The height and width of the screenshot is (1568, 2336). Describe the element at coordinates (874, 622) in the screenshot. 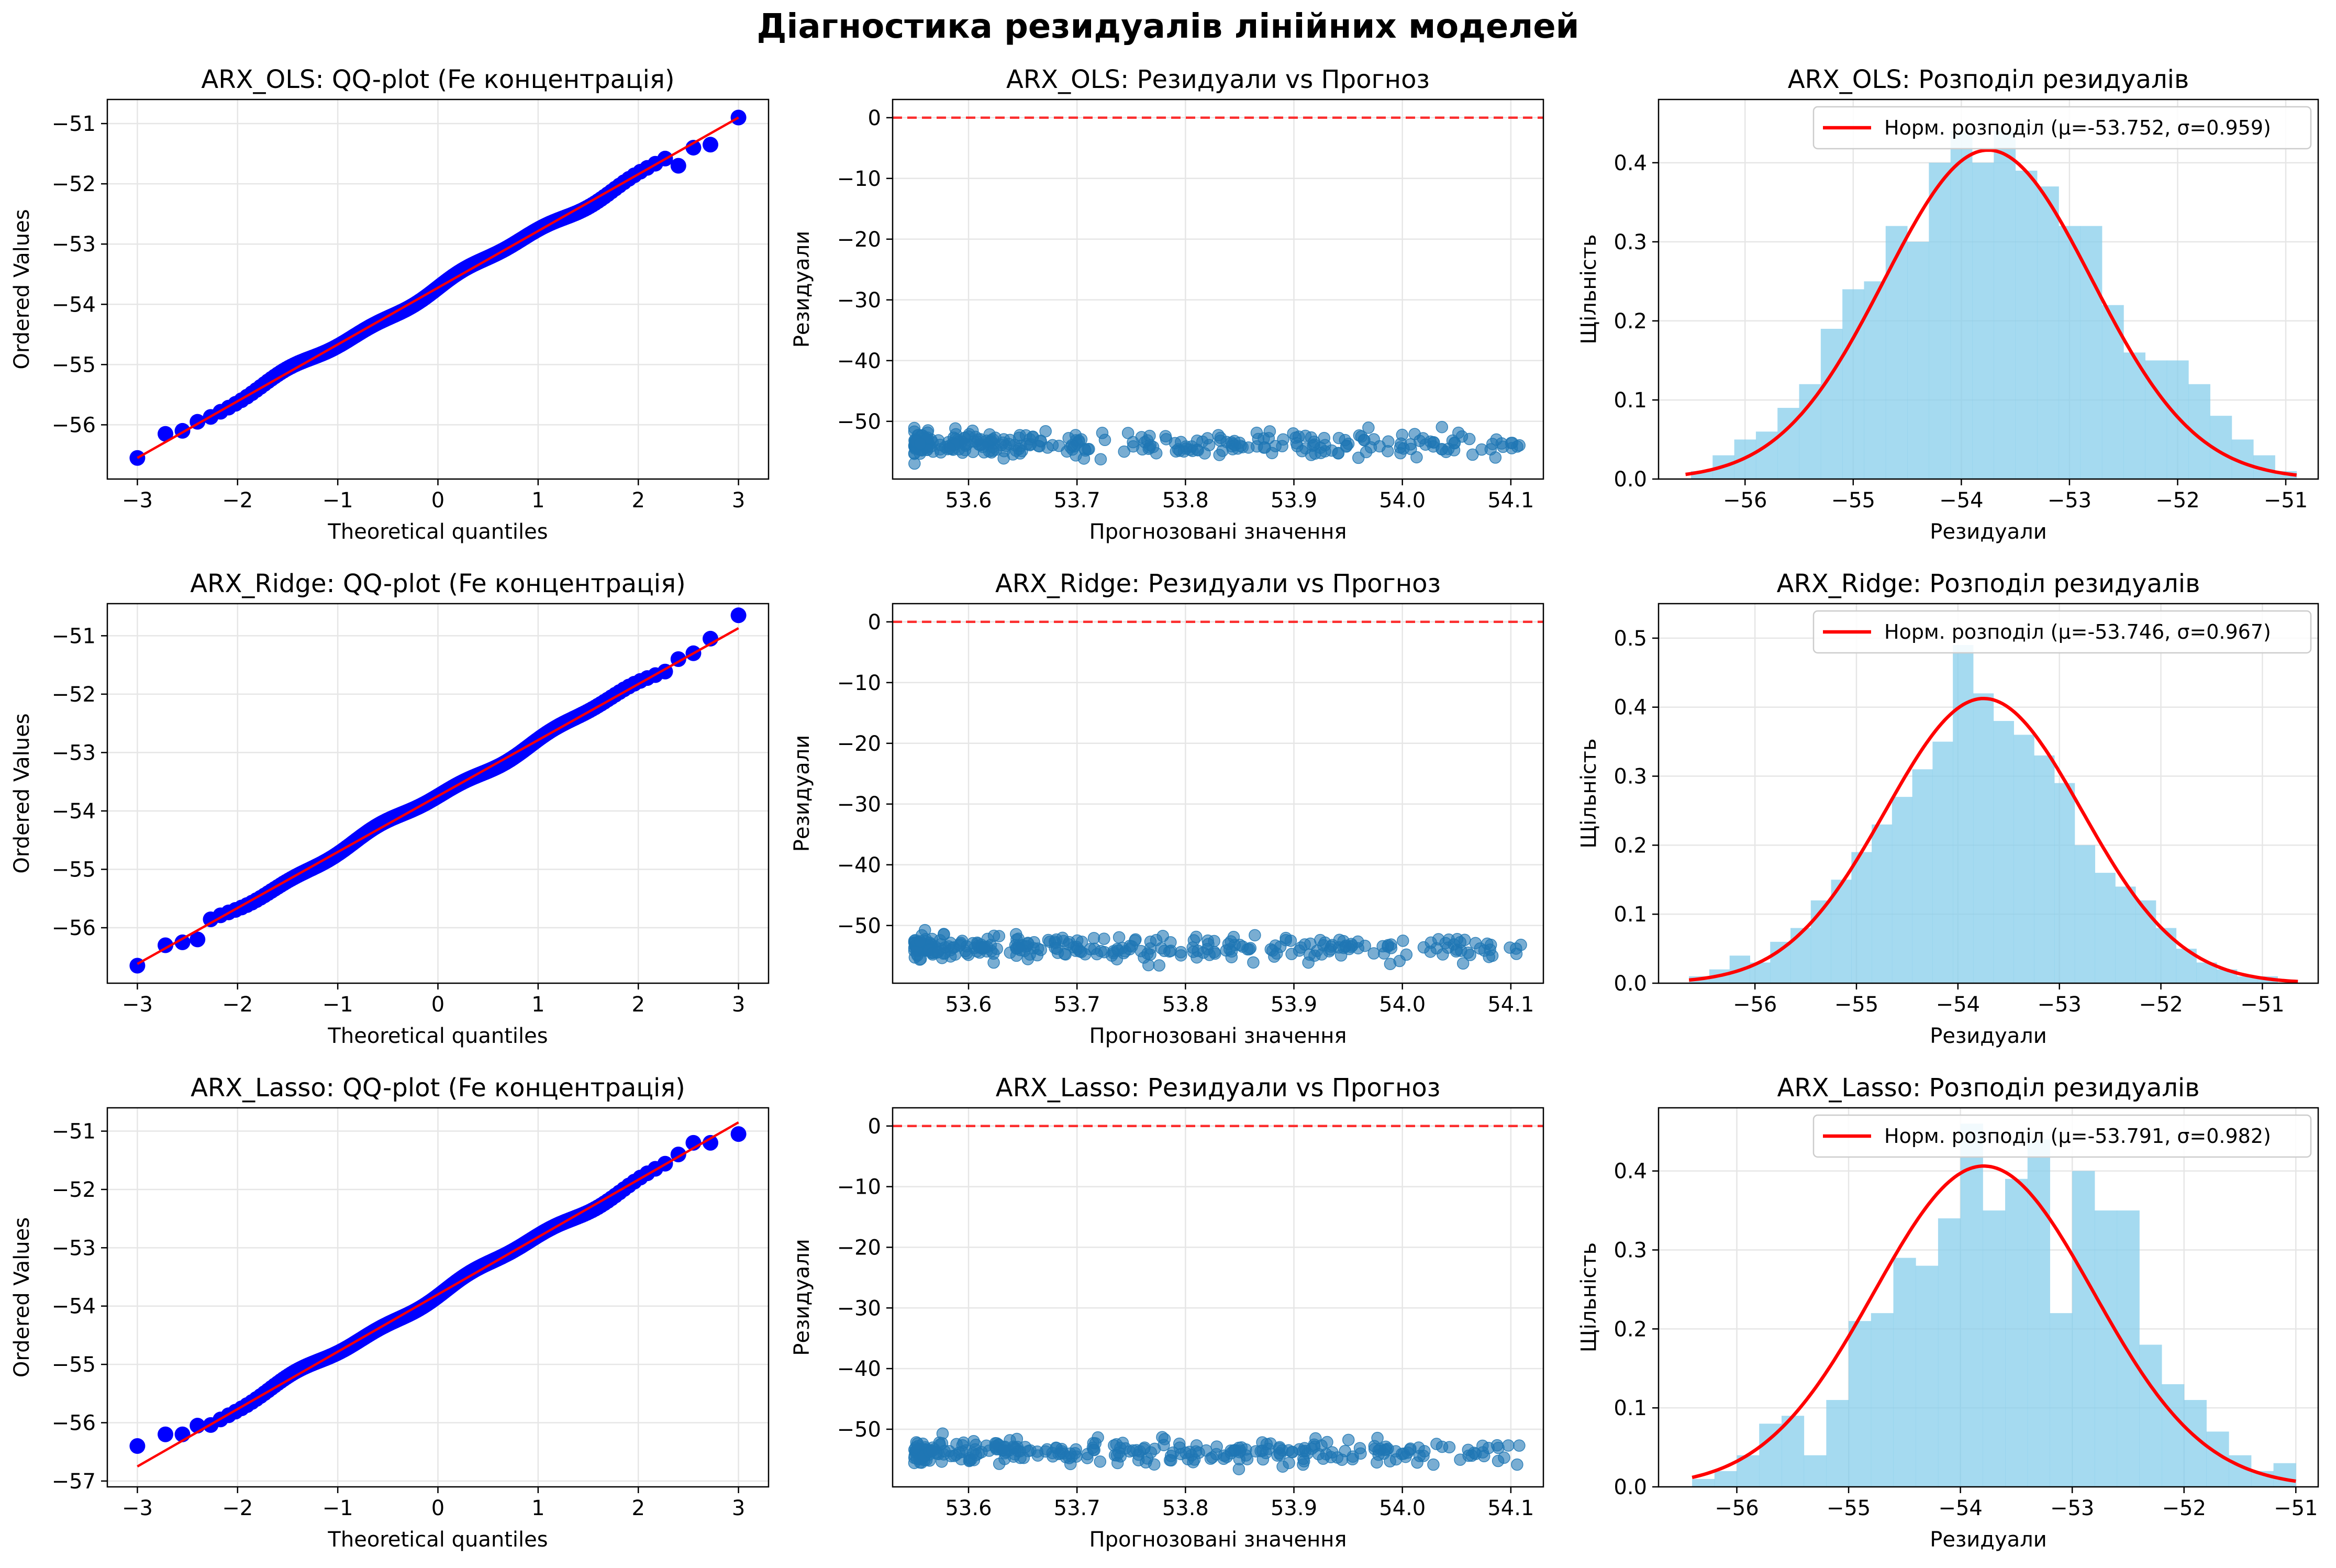

I see `y-tick-label: 0` at that location.